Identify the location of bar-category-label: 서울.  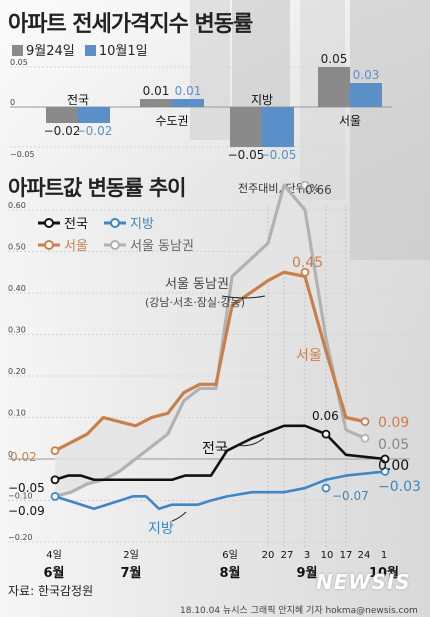
(350, 121).